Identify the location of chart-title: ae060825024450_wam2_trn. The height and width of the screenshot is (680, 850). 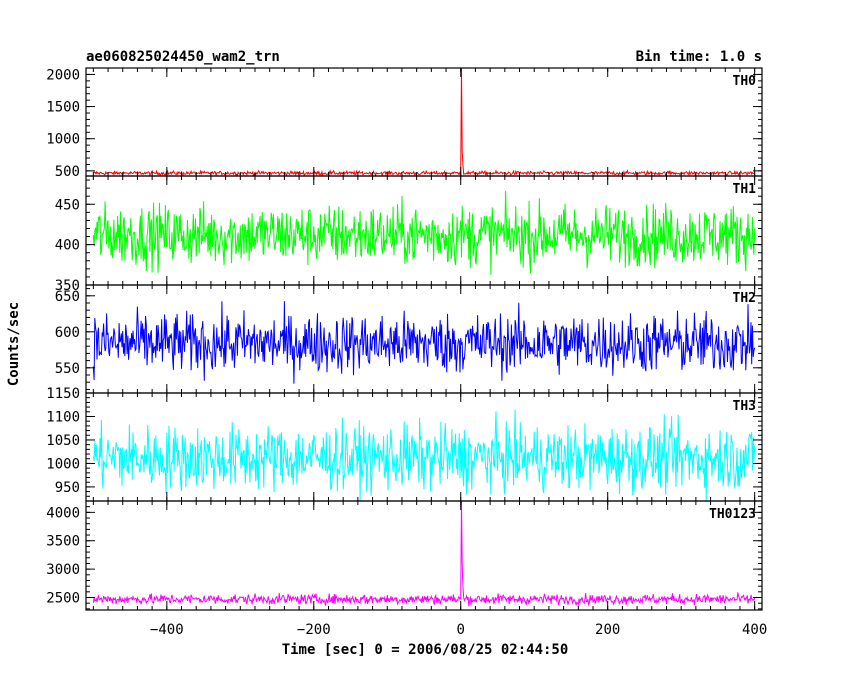
(183, 57).